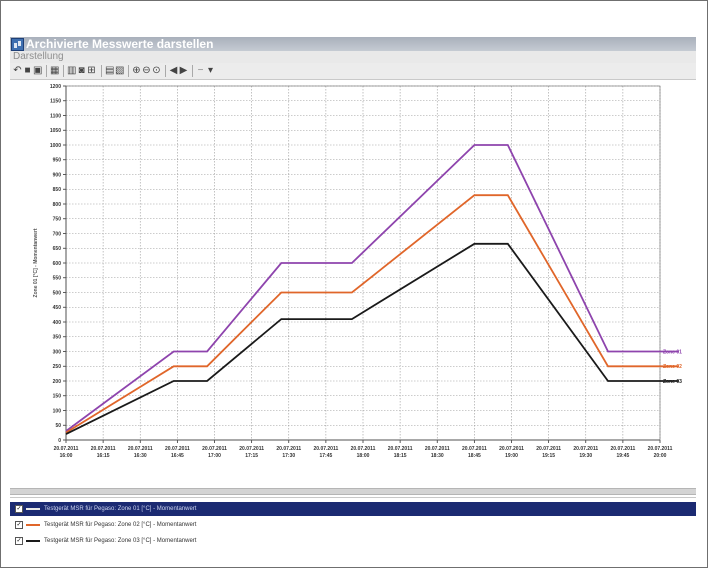 This screenshot has width=708, height=568. I want to click on x-tick-label-time: 17:15, so click(251, 456).